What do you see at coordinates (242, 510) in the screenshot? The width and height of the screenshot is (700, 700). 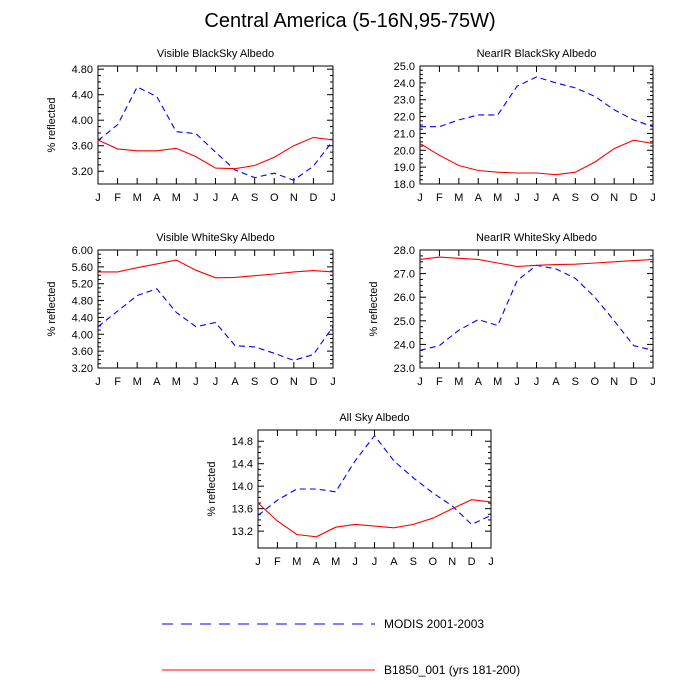 I see `y-tick-label: 13.6` at bounding box center [242, 510].